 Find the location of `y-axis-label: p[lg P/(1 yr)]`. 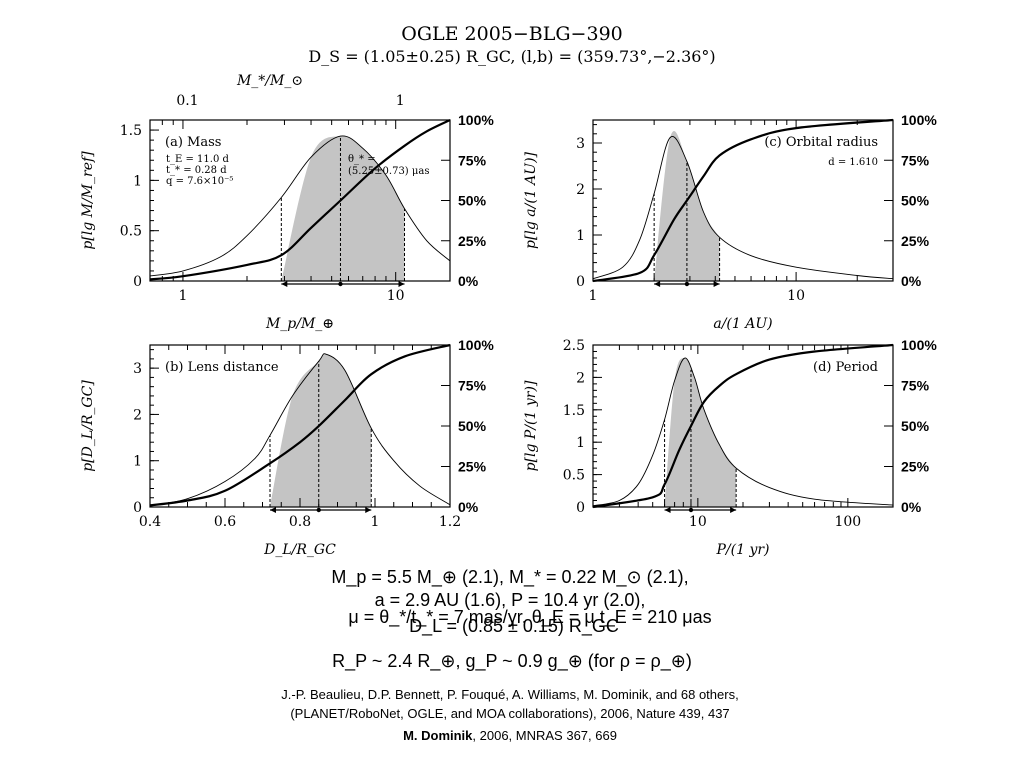

y-axis-label: p[lg P/(1 yr)] is located at coordinates (531, 425).